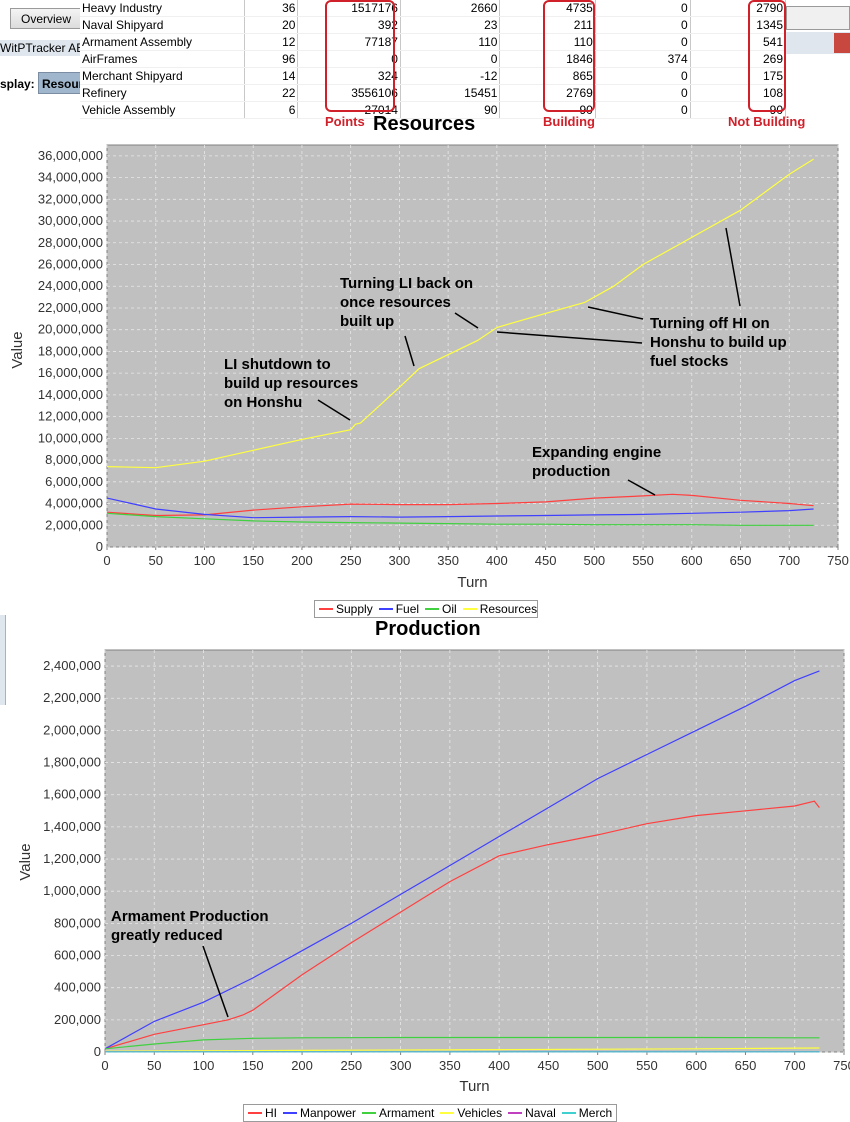 The height and width of the screenshot is (1122, 850). What do you see at coordinates (738, 59) in the screenshot?
I see `value-cell: 269` at bounding box center [738, 59].